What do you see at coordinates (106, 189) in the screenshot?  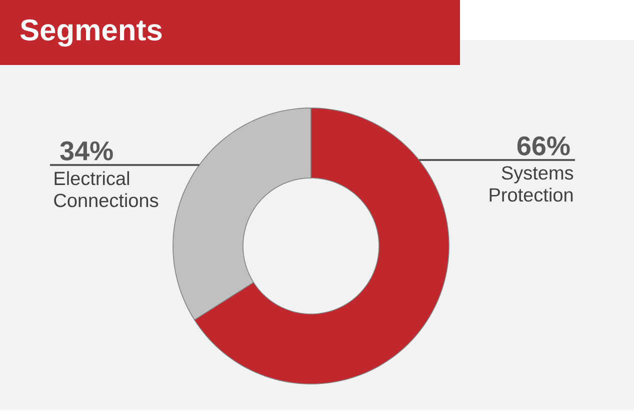 I see `slice-label: Electrical Connections` at bounding box center [106, 189].